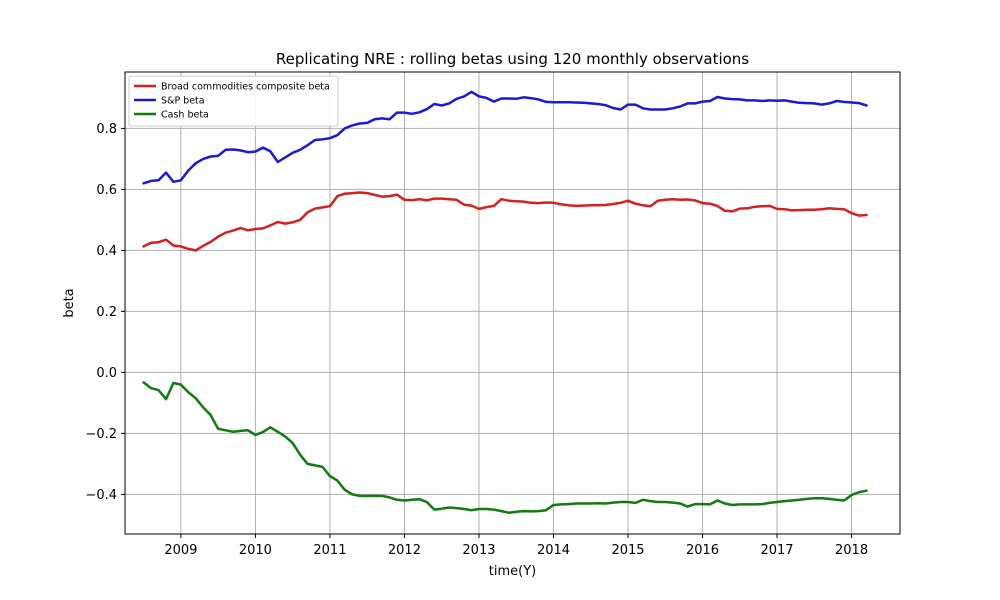  Describe the element at coordinates (255, 550) in the screenshot. I see `x-tick-label: 2010` at that location.